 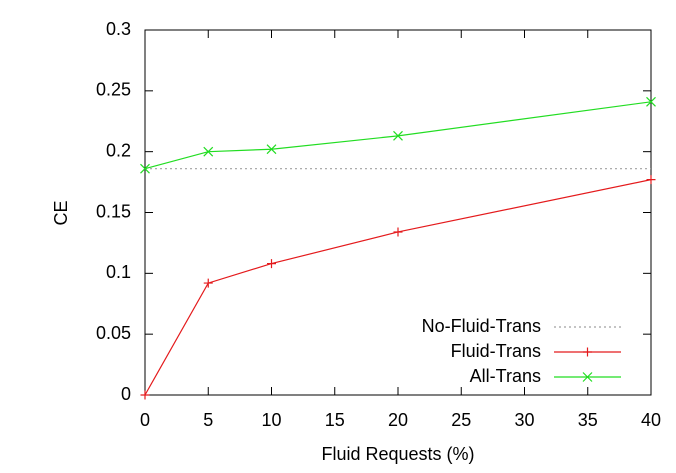 What do you see at coordinates (481, 326) in the screenshot?
I see `legend-label: No-Fluid-Trans` at bounding box center [481, 326].